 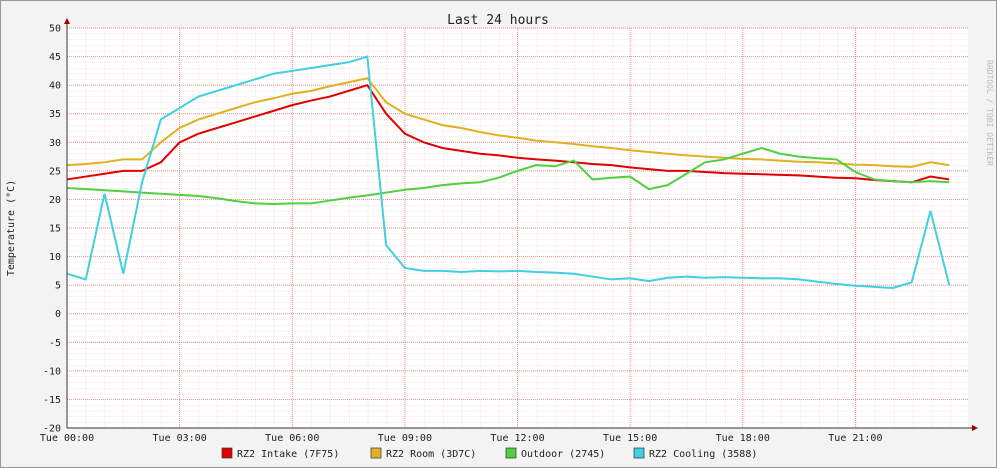 I want to click on y-tick-label: 30, so click(x=55, y=143).